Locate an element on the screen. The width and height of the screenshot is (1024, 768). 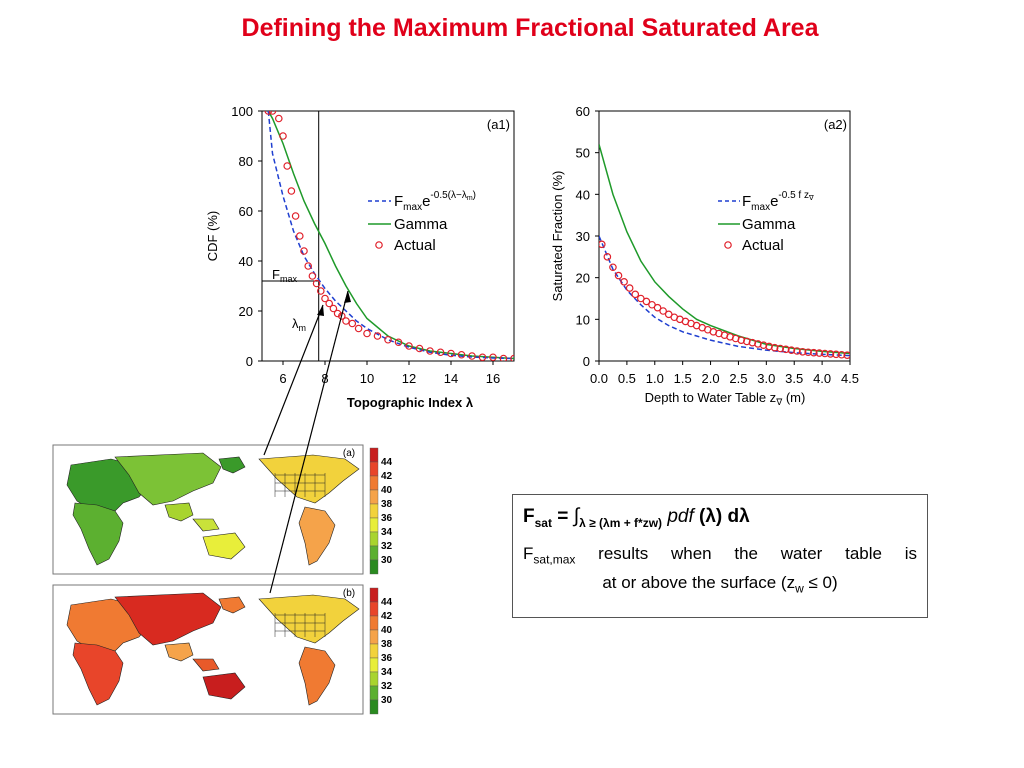
legend-a2: Fmaxe-0.5 f z∇ Gamma Actual is located at coordinates (766, 222).